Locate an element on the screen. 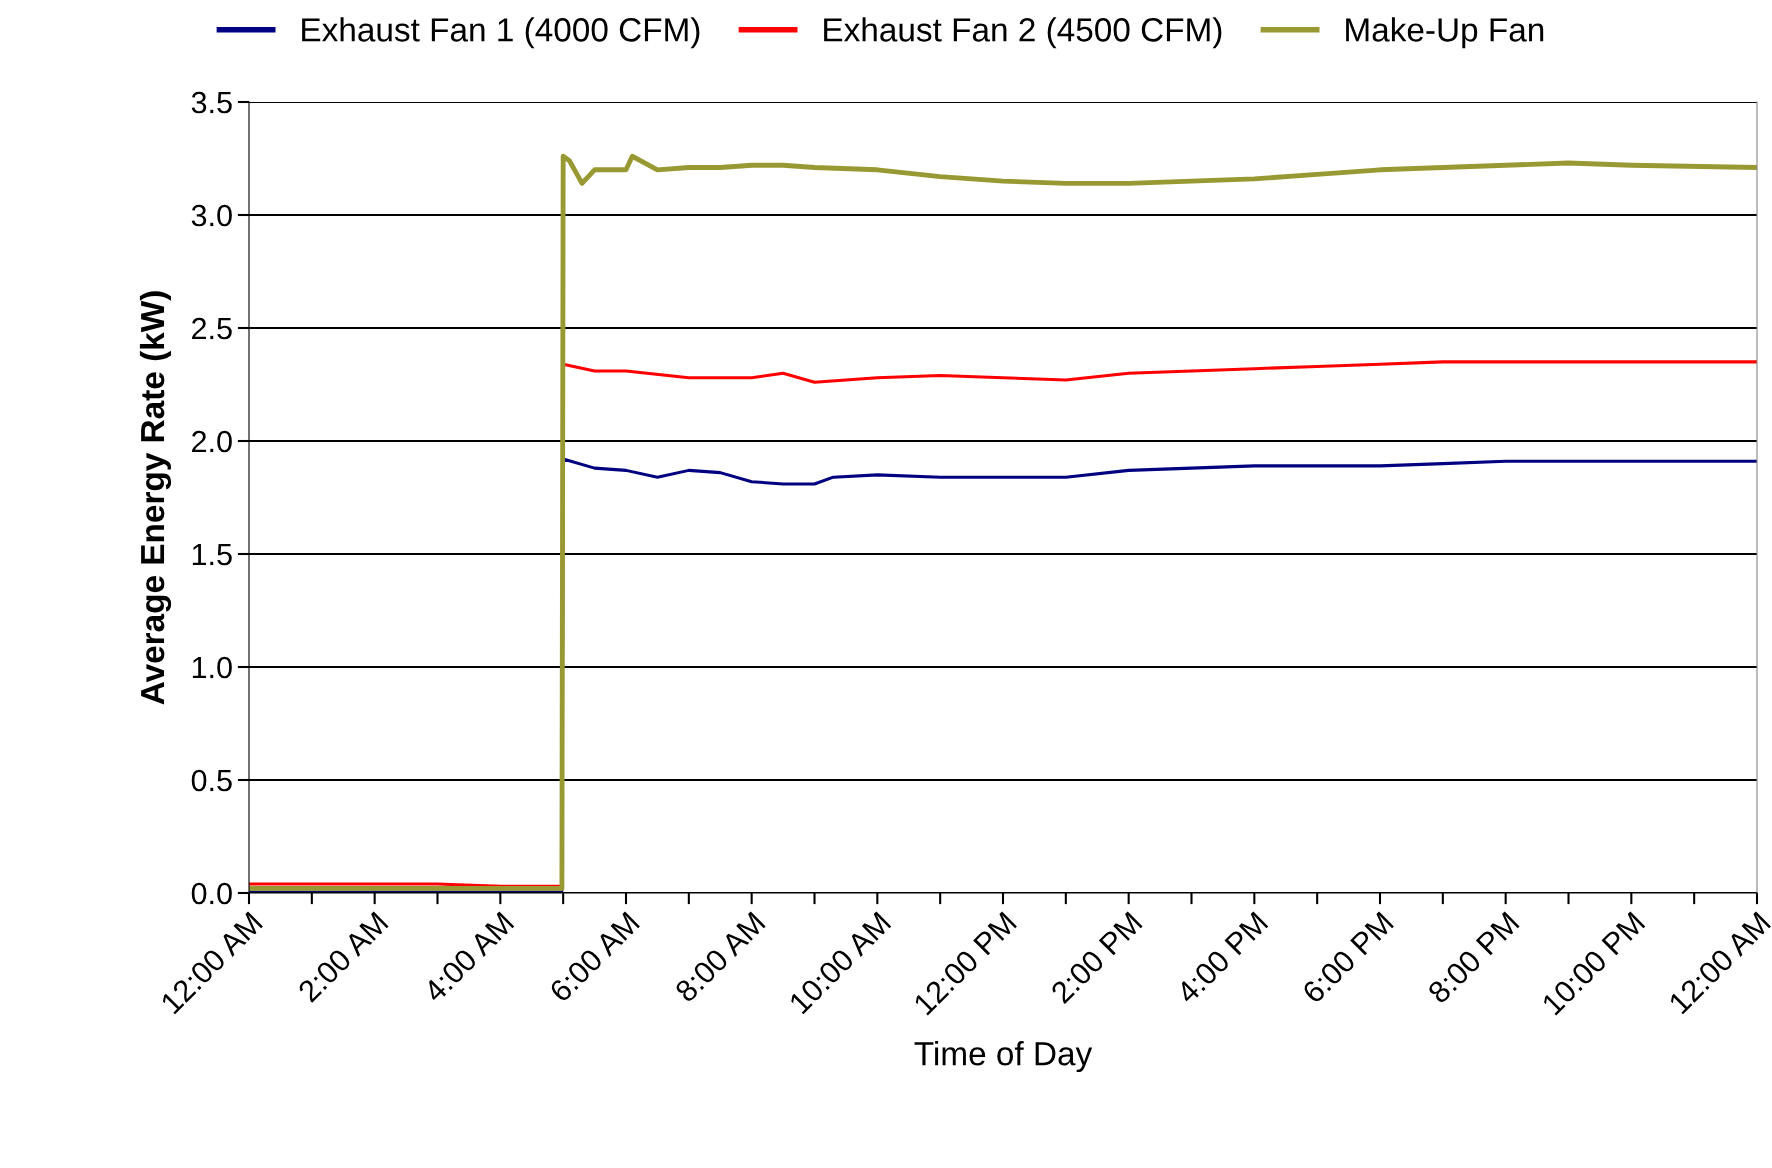  x-tick-label: 4:00 AM is located at coordinates (468, 957).